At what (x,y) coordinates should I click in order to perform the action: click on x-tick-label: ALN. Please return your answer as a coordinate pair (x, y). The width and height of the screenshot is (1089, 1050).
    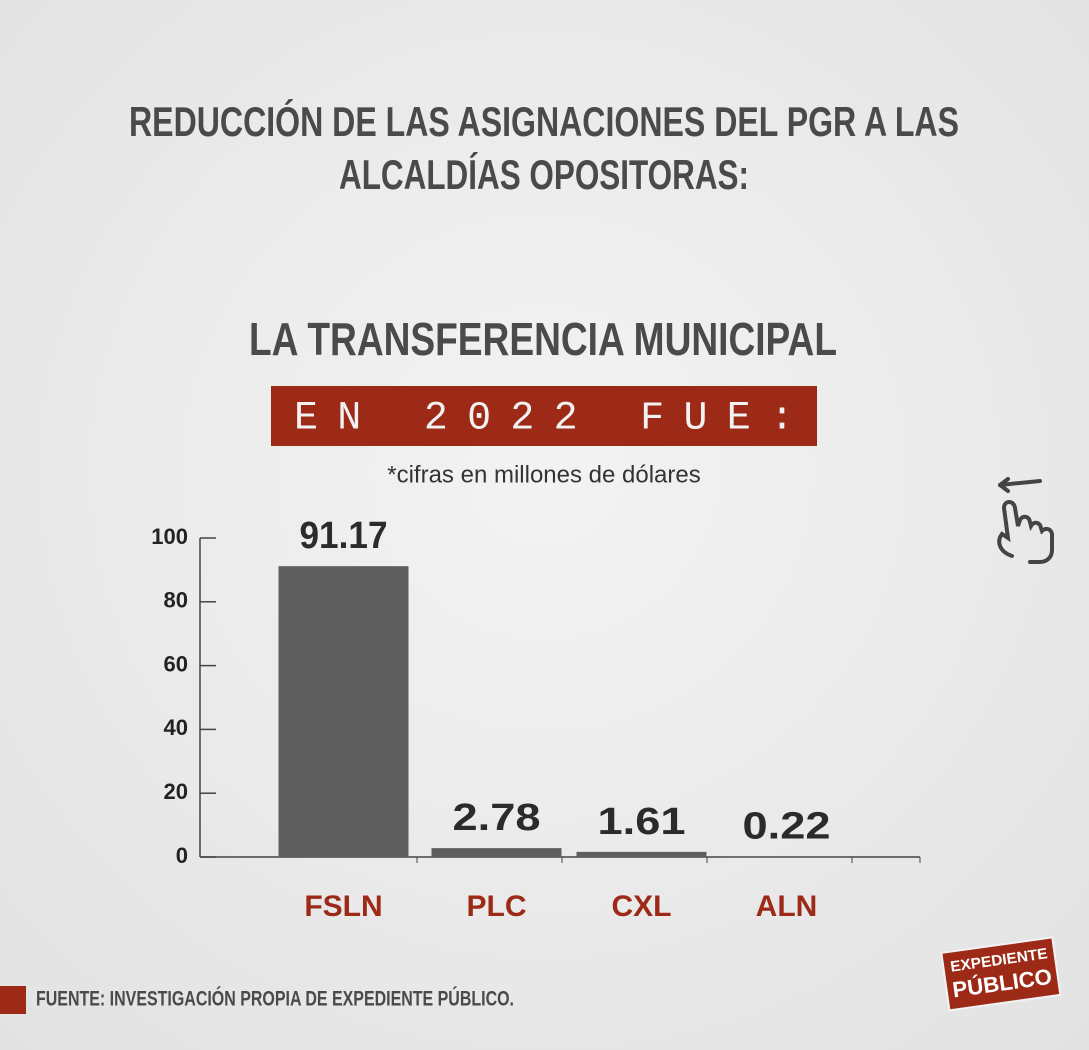
    Looking at the image, I should click on (787, 906).